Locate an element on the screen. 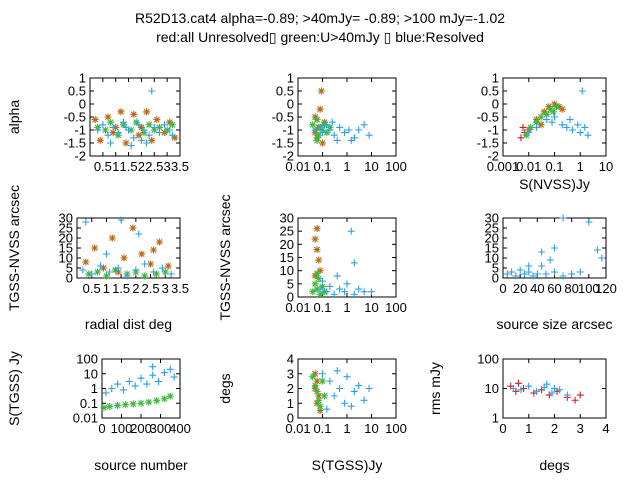  y-tick-label: 15 is located at coordinates (492, 248).